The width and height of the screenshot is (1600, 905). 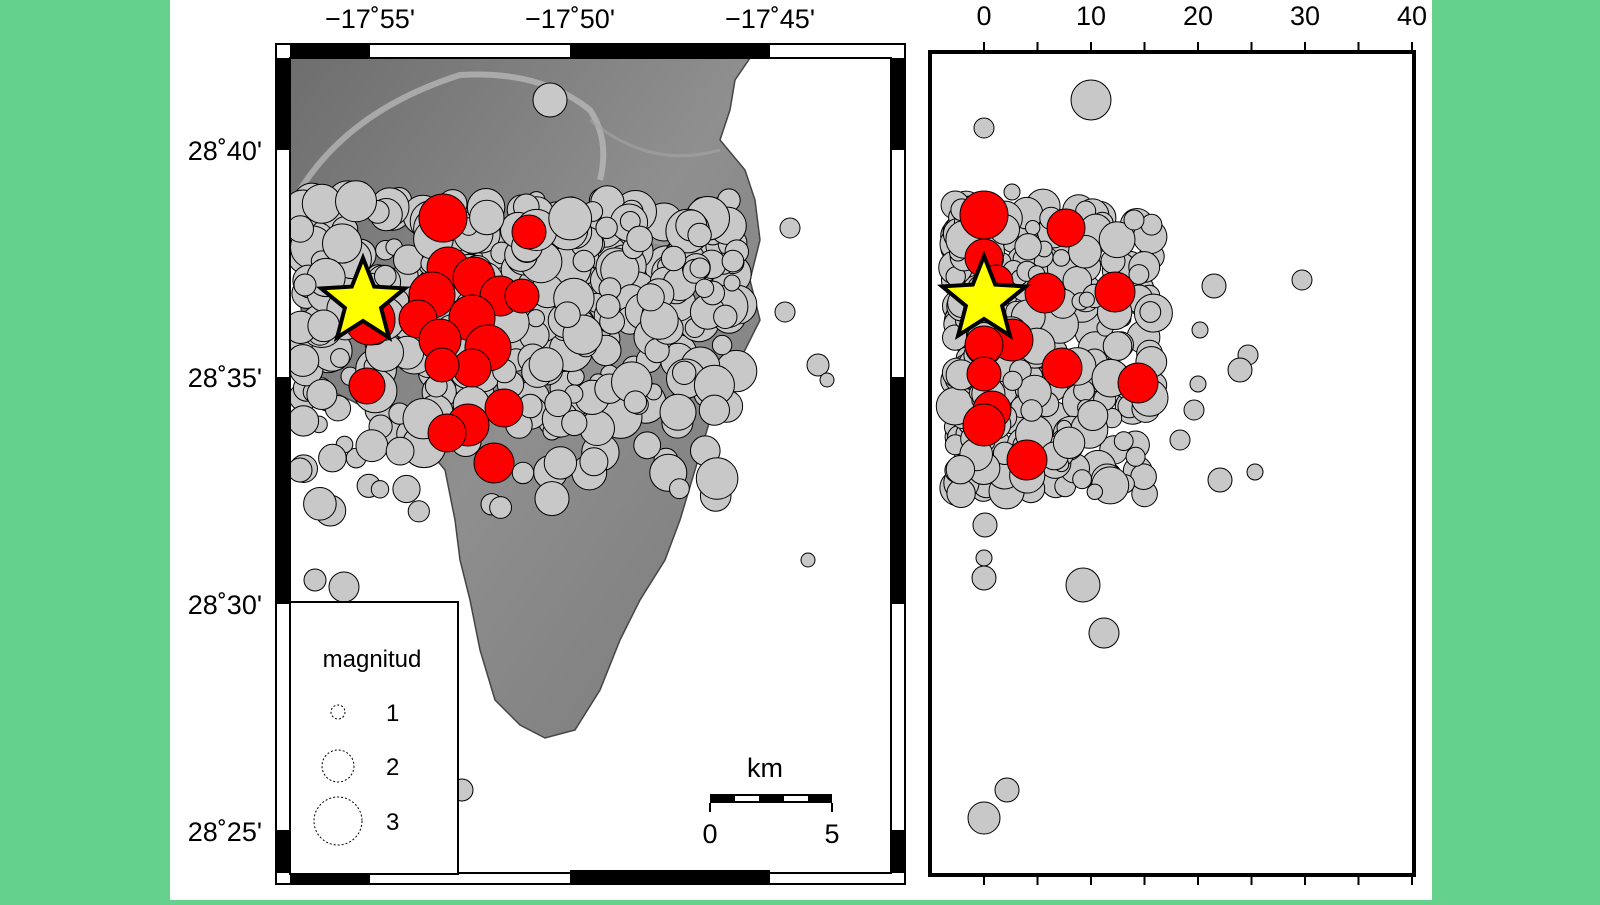 What do you see at coordinates (1412, 16) in the screenshot?
I see `depth-tick-label: 40` at bounding box center [1412, 16].